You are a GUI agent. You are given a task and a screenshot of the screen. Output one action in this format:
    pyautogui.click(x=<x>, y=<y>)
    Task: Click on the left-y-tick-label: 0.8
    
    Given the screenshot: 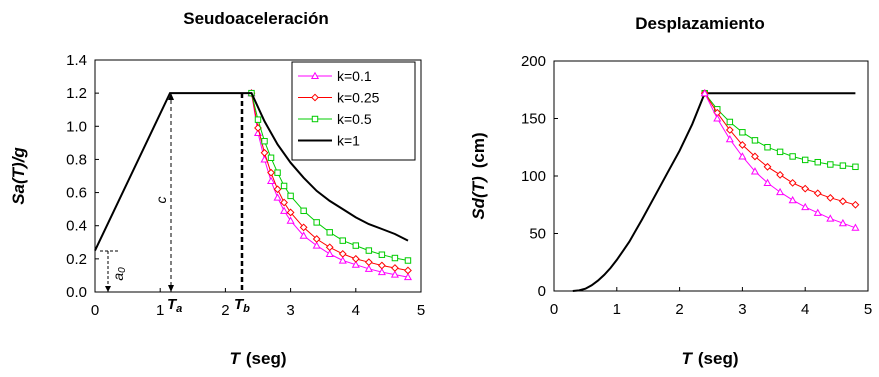 What is the action you would take?
    pyautogui.click(x=76, y=159)
    